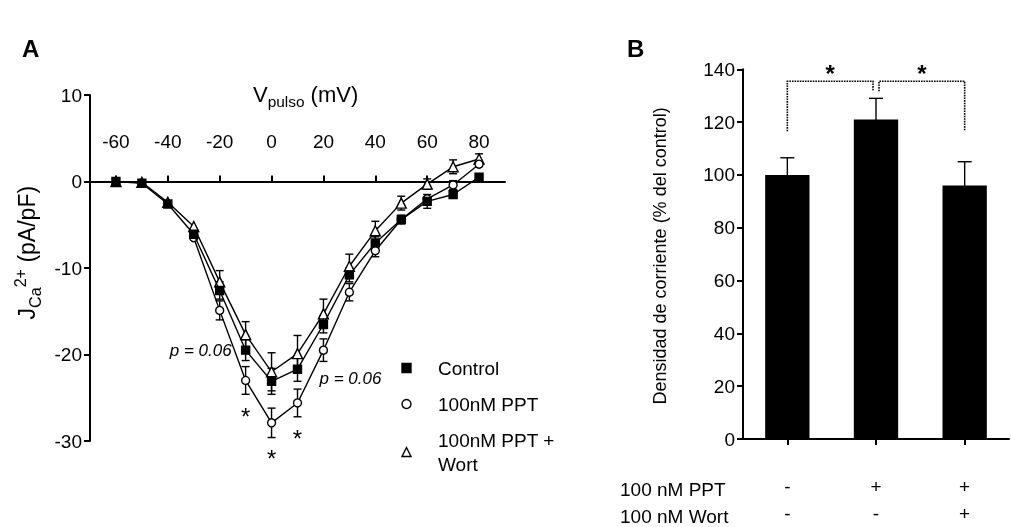 This screenshot has height=527, width=1011. What do you see at coordinates (271, 141) in the screenshot?
I see `x-tick-label: 0` at bounding box center [271, 141].